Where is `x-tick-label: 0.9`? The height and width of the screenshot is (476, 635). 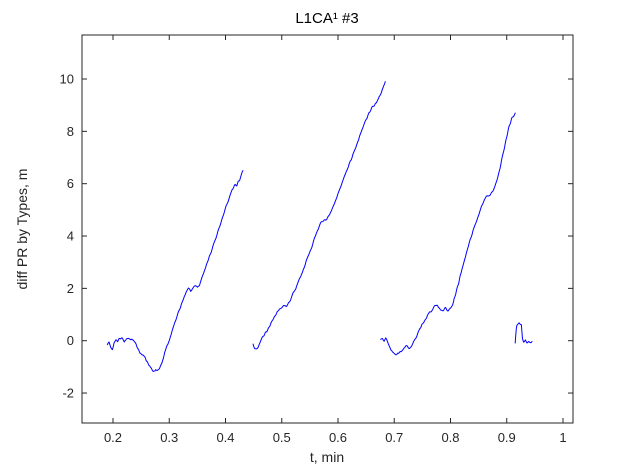
x-tick-label: 0.9 is located at coordinates (507, 437).